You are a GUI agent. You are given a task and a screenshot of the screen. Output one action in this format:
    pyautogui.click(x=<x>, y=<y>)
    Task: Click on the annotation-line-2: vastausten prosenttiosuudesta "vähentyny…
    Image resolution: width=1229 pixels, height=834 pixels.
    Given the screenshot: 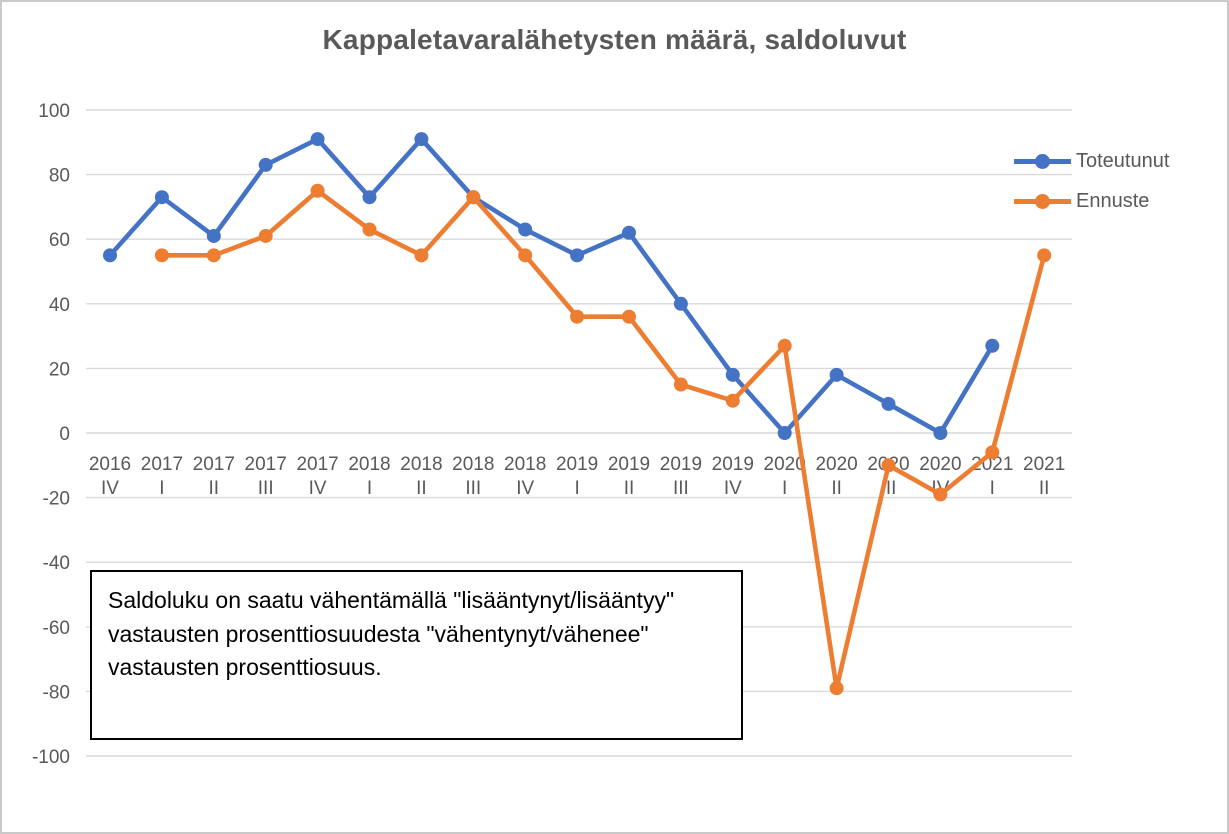 What is the action you would take?
    pyautogui.click(x=378, y=633)
    